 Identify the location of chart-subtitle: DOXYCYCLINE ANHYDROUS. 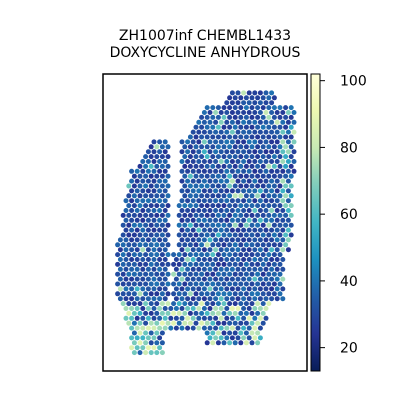
(205, 53).